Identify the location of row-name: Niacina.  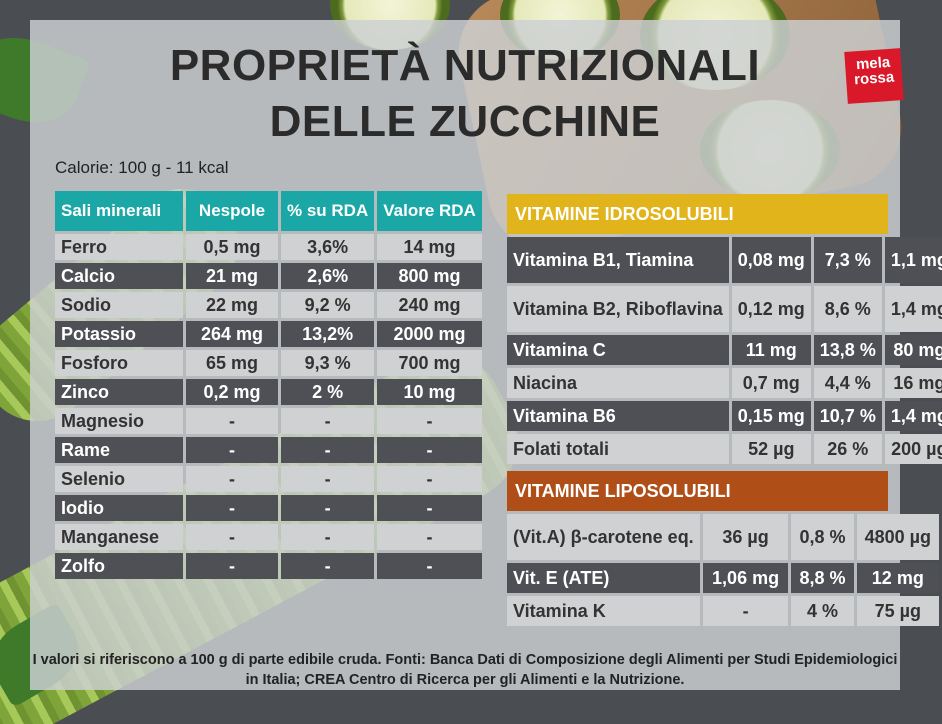
(618, 383).